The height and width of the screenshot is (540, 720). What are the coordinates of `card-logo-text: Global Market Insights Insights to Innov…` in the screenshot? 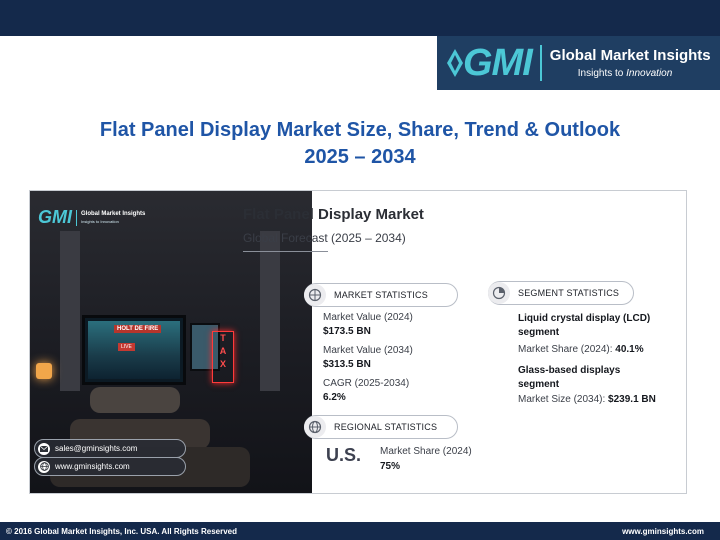 It's located at (113, 217).